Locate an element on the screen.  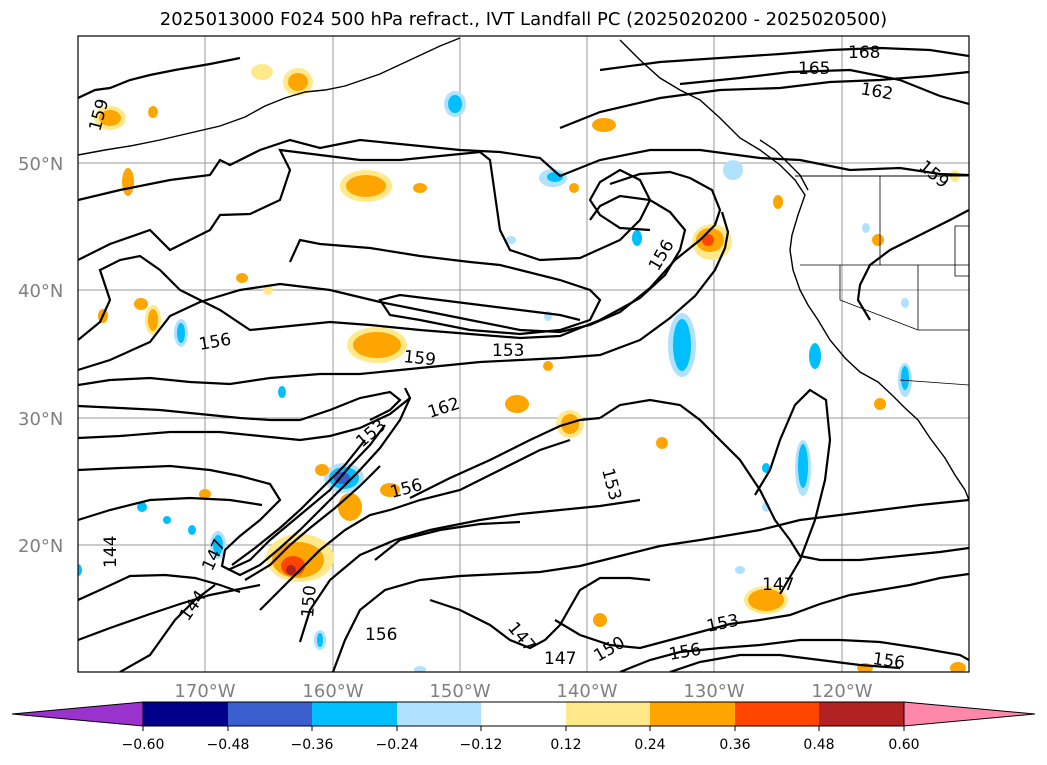
colorbar-tick-label: −0.24 is located at coordinates (397, 745).